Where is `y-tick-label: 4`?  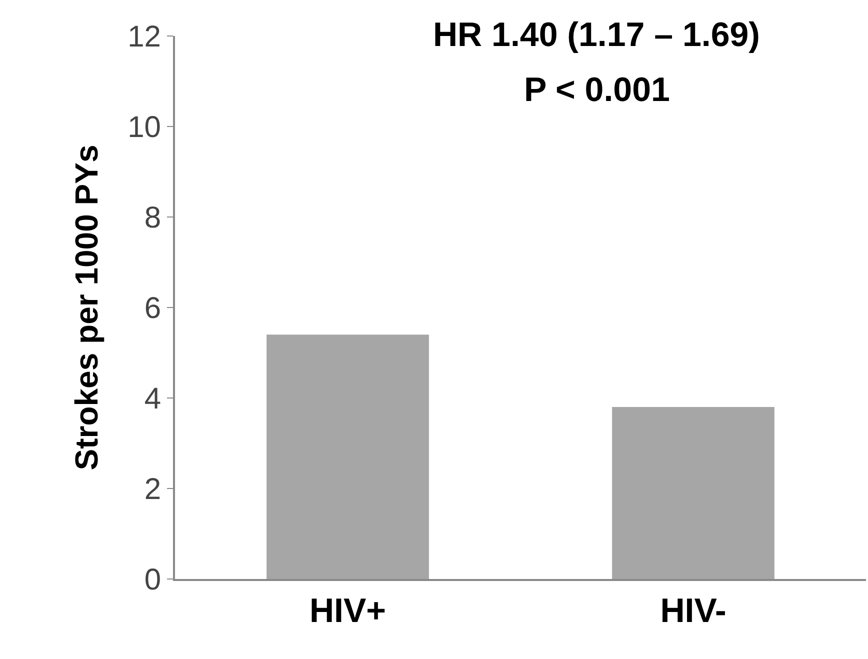 y-tick-label: 4 is located at coordinates (152, 399).